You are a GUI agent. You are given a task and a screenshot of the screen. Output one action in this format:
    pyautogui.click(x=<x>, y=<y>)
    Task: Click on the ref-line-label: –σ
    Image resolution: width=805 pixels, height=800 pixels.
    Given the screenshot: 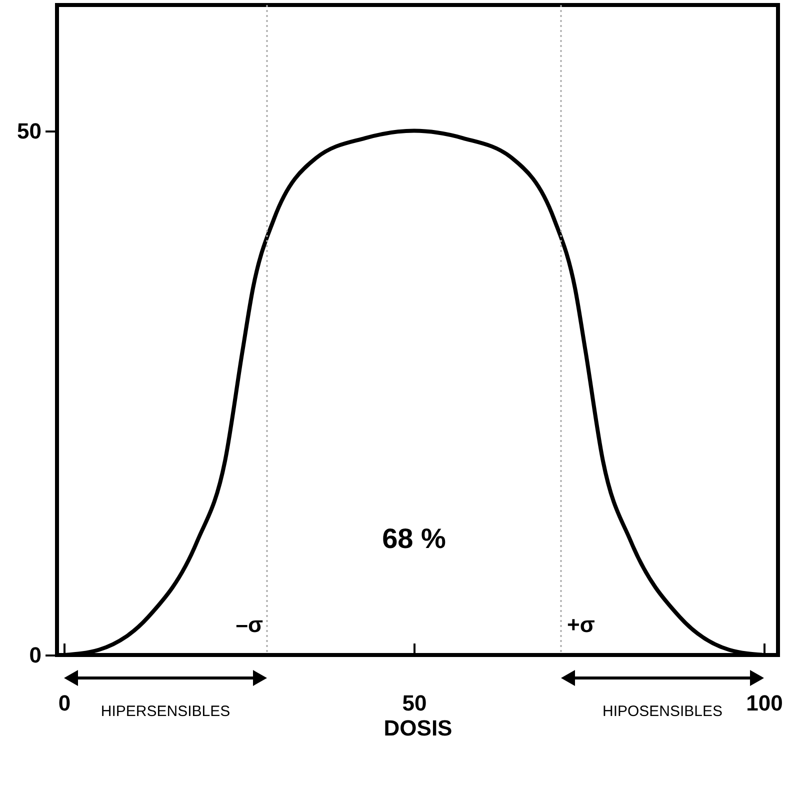 What is the action you would take?
    pyautogui.click(x=249, y=624)
    